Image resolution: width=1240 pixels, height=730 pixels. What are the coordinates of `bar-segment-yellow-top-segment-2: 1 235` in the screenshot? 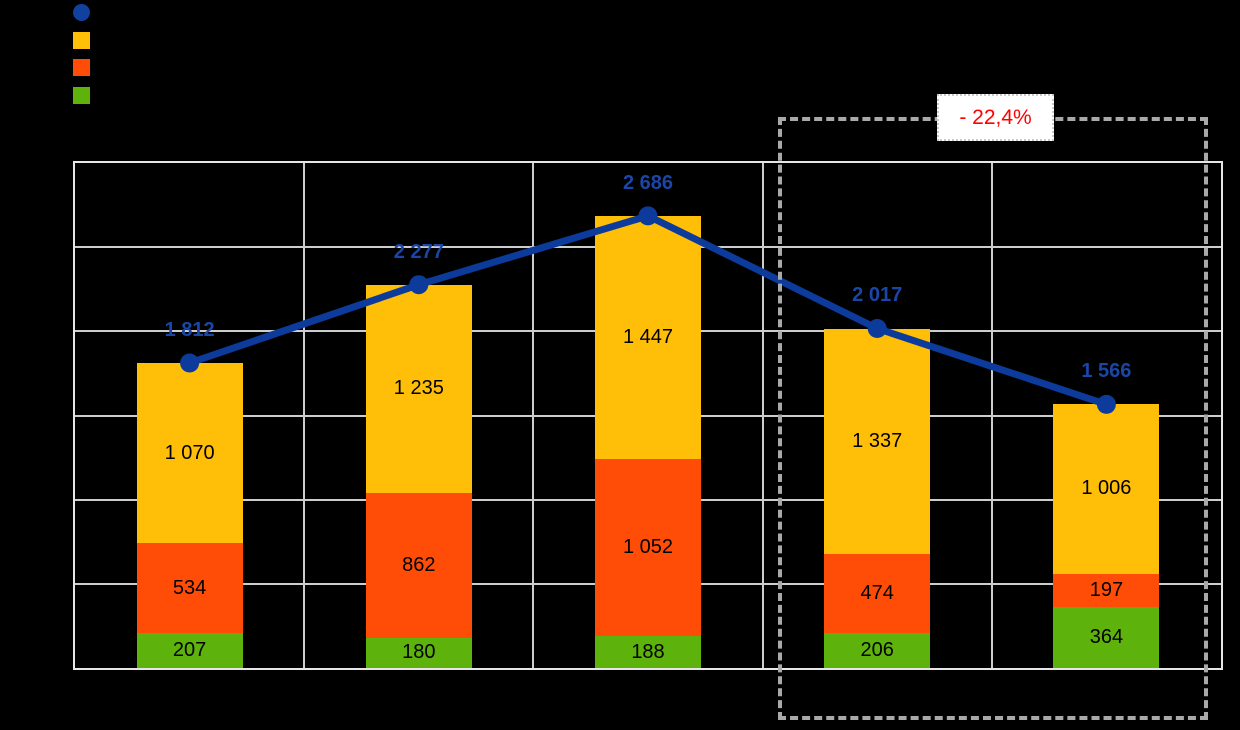 It's located at (418, 388).